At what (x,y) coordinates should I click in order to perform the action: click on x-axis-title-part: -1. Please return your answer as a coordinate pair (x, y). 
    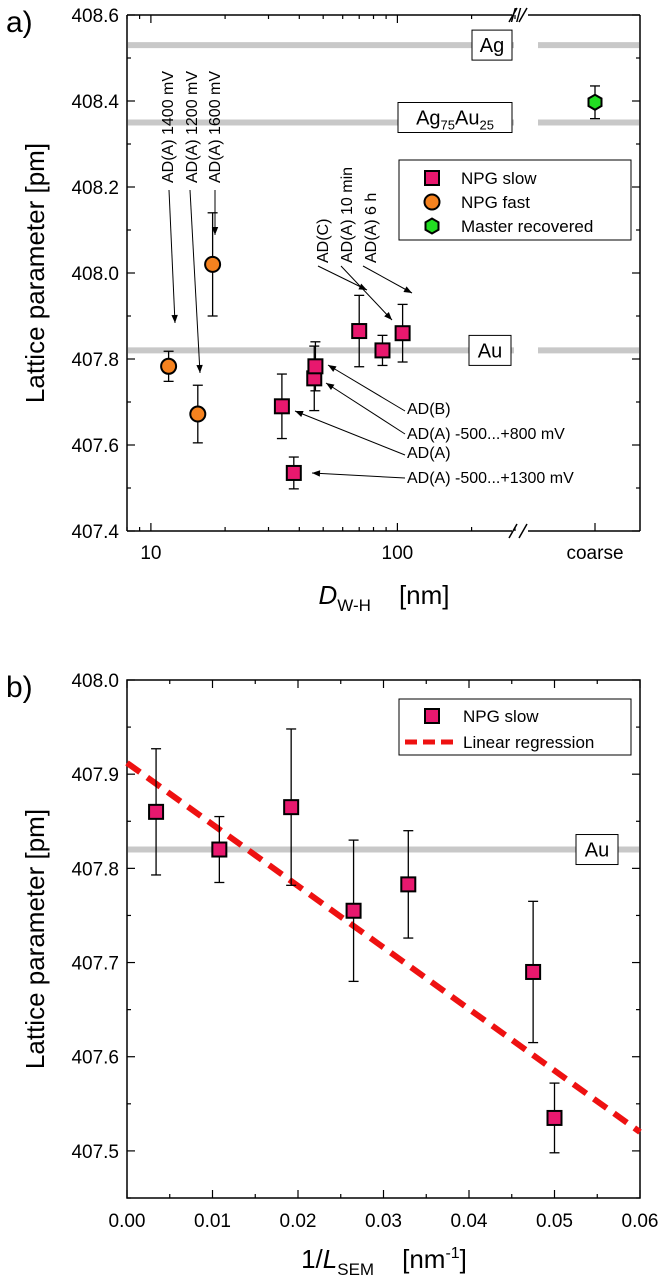
    Looking at the image, I should click on (452, 1253).